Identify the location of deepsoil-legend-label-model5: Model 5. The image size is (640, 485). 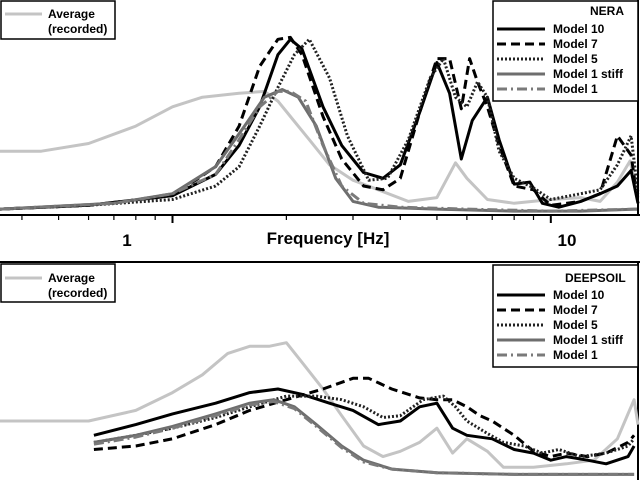
(575, 325).